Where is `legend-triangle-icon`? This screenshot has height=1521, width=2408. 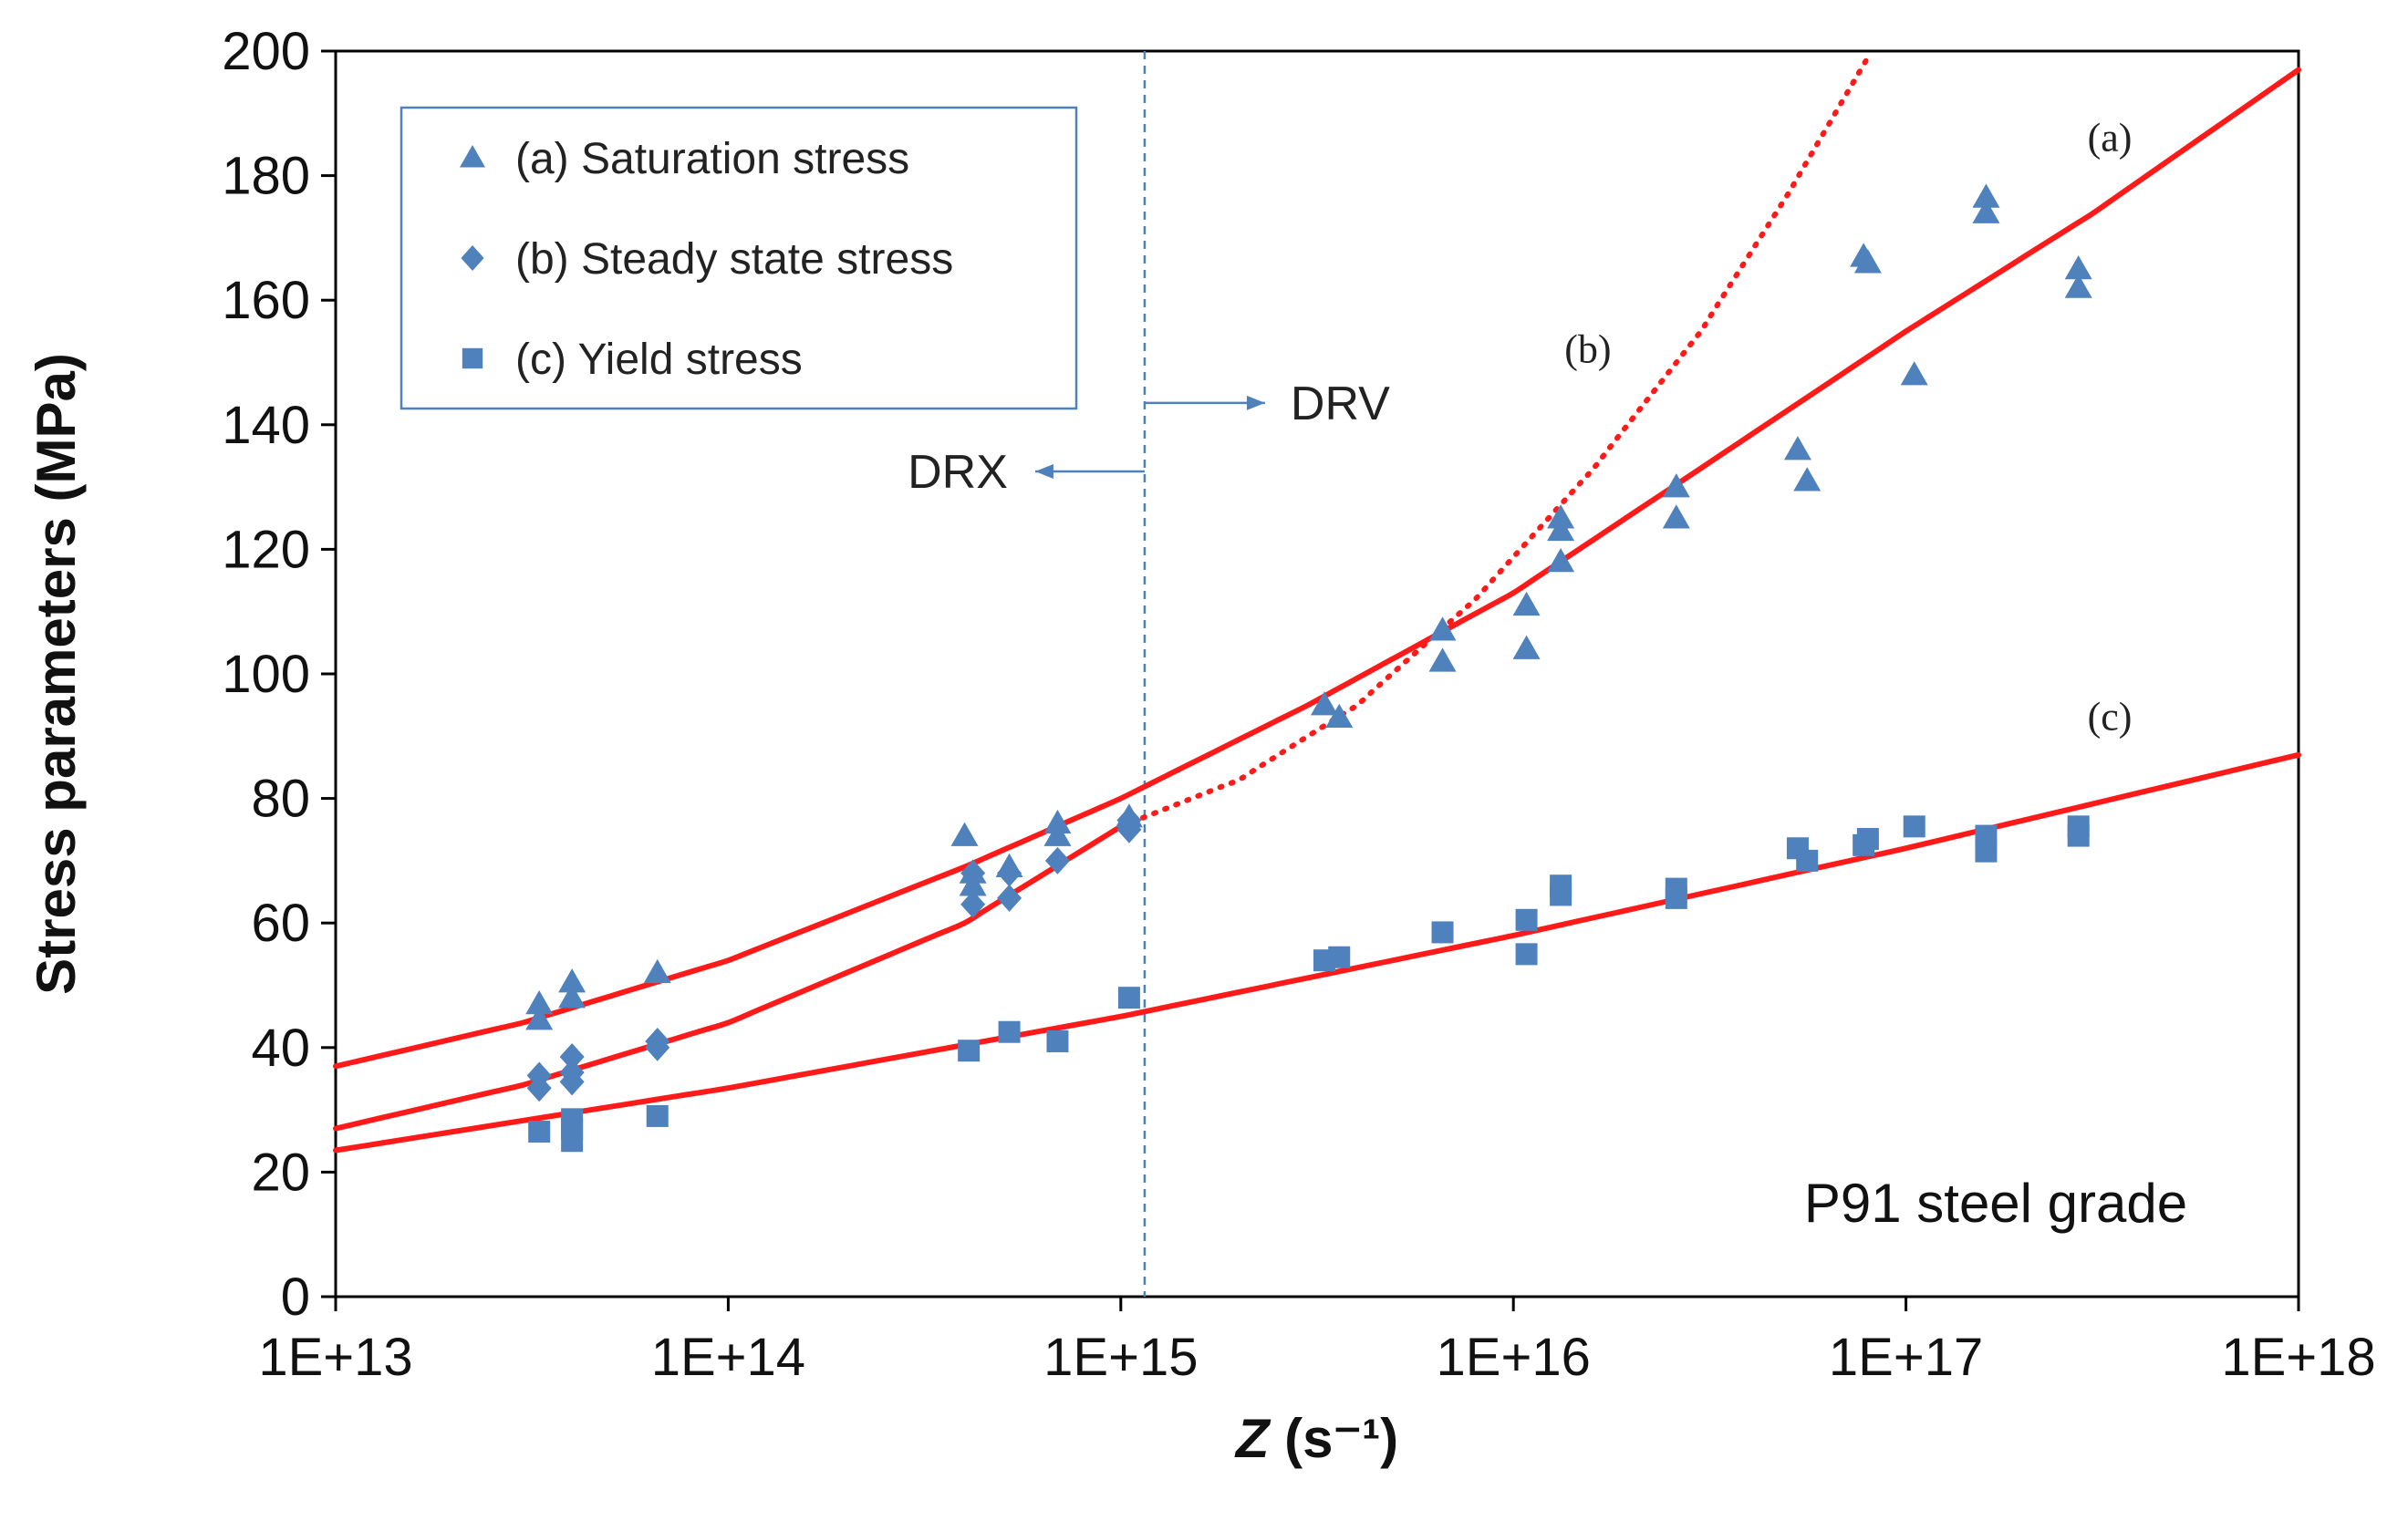 legend-triangle-icon is located at coordinates (472, 156).